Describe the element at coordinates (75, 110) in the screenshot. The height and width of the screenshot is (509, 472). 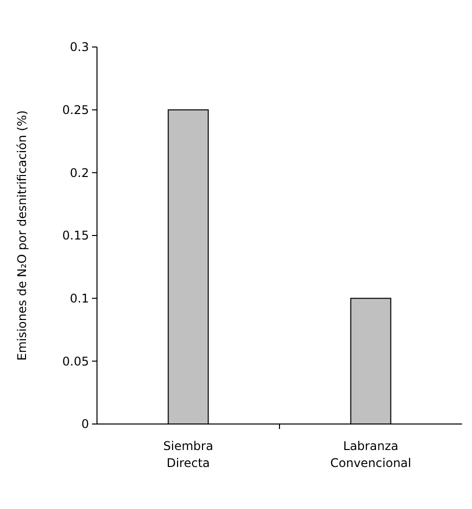
I see `y-tick-label: 0.25` at that location.